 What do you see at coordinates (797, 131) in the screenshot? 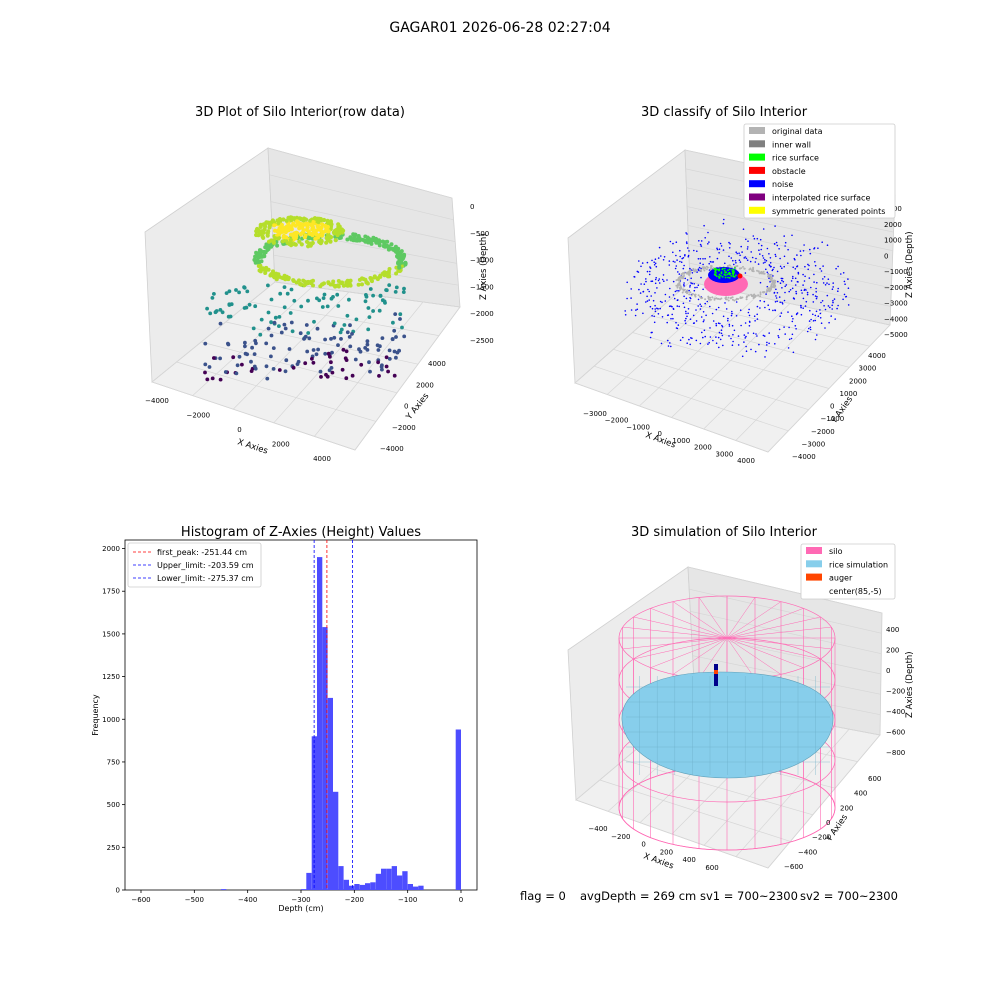
I see `classify-legend-label: original data` at bounding box center [797, 131].